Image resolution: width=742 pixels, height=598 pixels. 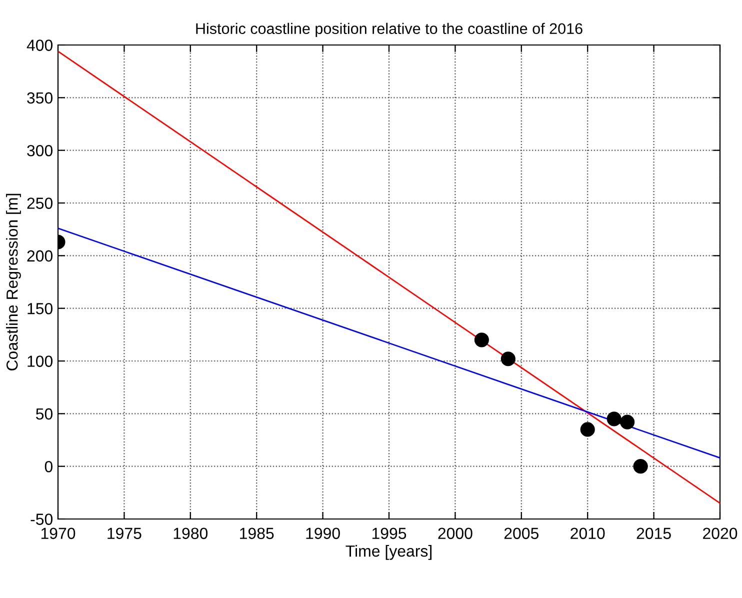 What do you see at coordinates (521, 534) in the screenshot?
I see `x-tick-label: 2005` at bounding box center [521, 534].